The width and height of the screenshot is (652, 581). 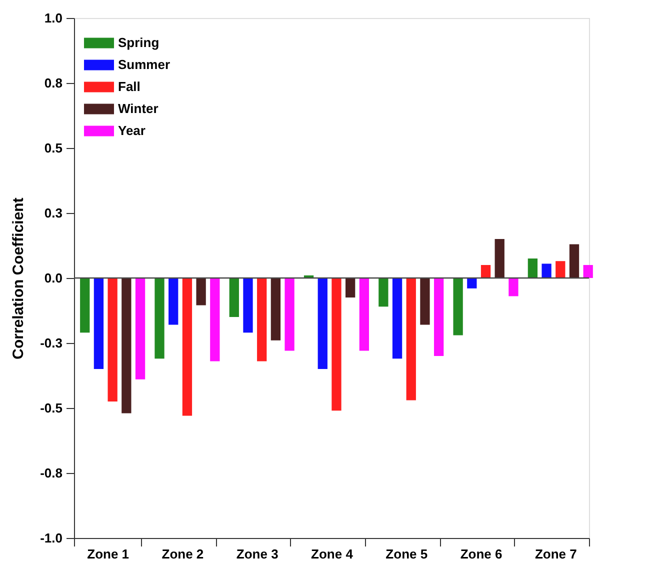 I want to click on x-tick-label: Zone 3, so click(x=257, y=554).